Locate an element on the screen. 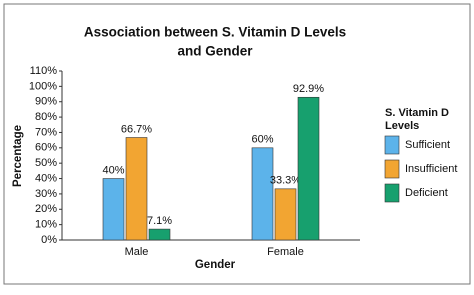 The image size is (474, 295). y-tick-label: 0% is located at coordinates (49, 240).